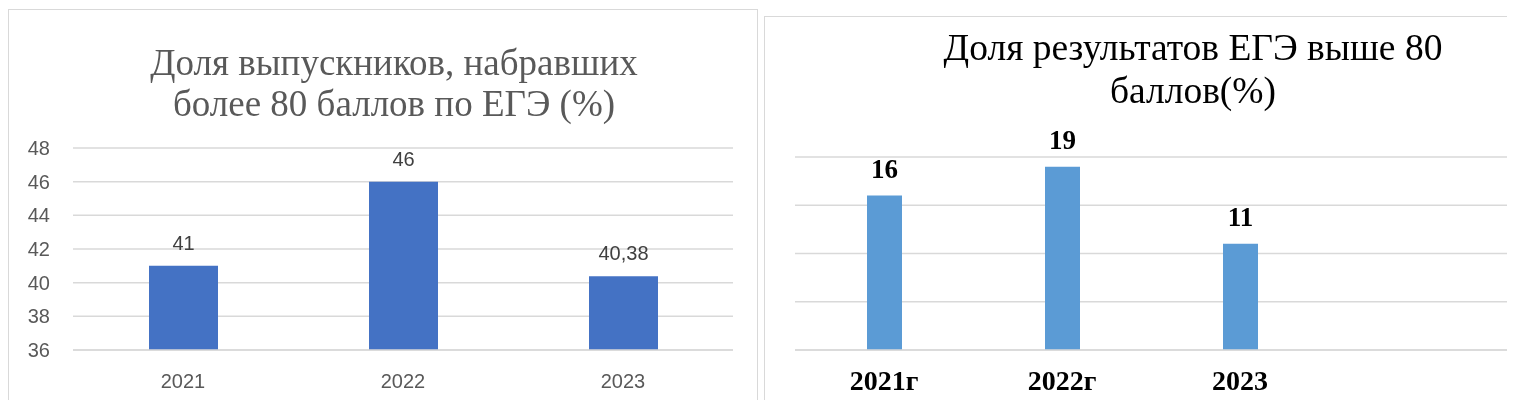  Describe the element at coordinates (38, 282) in the screenshot. I see `y-tick-label: 40` at that location.